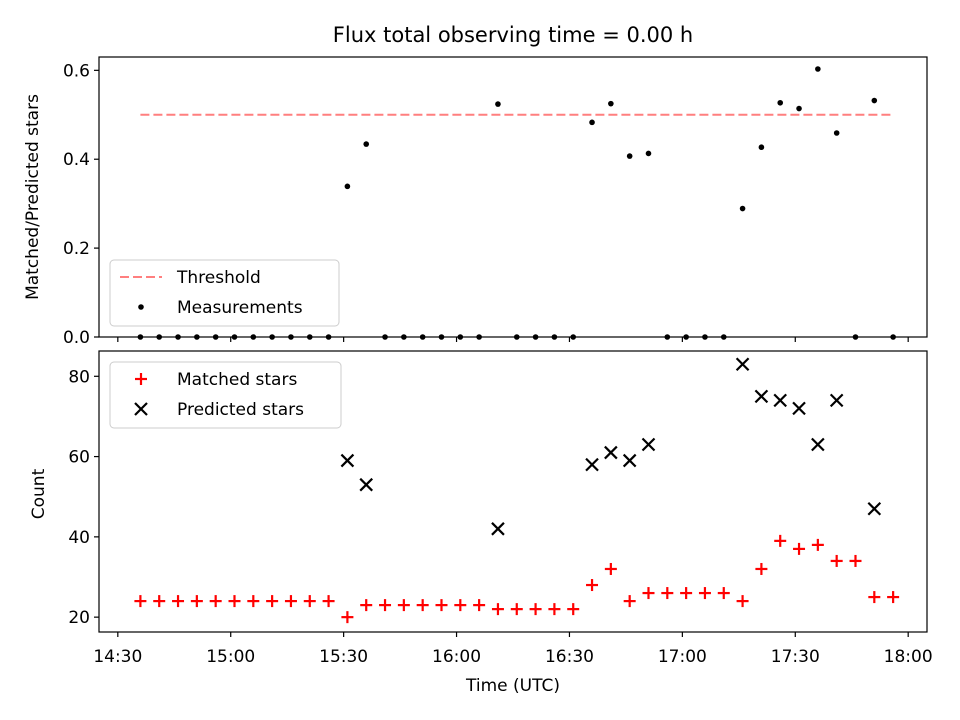  What do you see at coordinates (79, 458) in the screenshot?
I see `bottom-y-tick-label: 60` at bounding box center [79, 458].